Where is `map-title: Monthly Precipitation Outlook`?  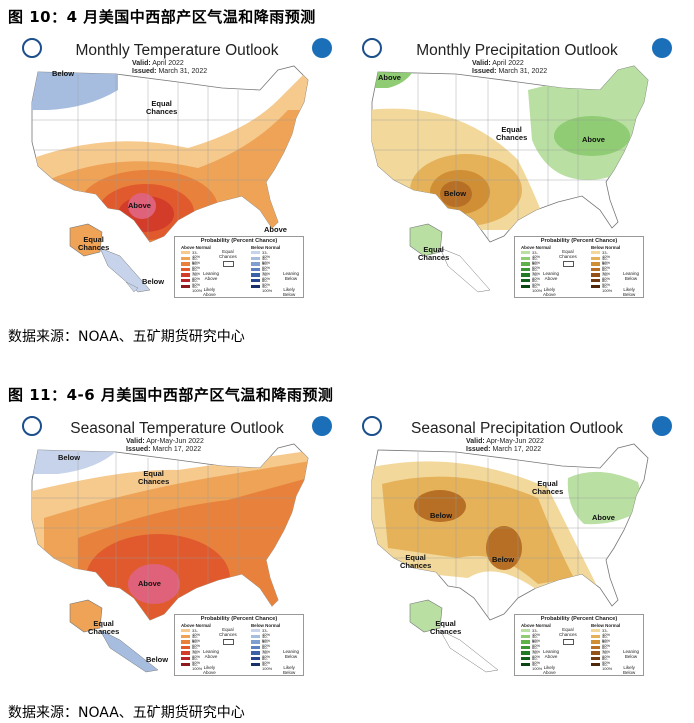 map-title: Monthly Precipitation Outlook is located at coordinates (517, 50).